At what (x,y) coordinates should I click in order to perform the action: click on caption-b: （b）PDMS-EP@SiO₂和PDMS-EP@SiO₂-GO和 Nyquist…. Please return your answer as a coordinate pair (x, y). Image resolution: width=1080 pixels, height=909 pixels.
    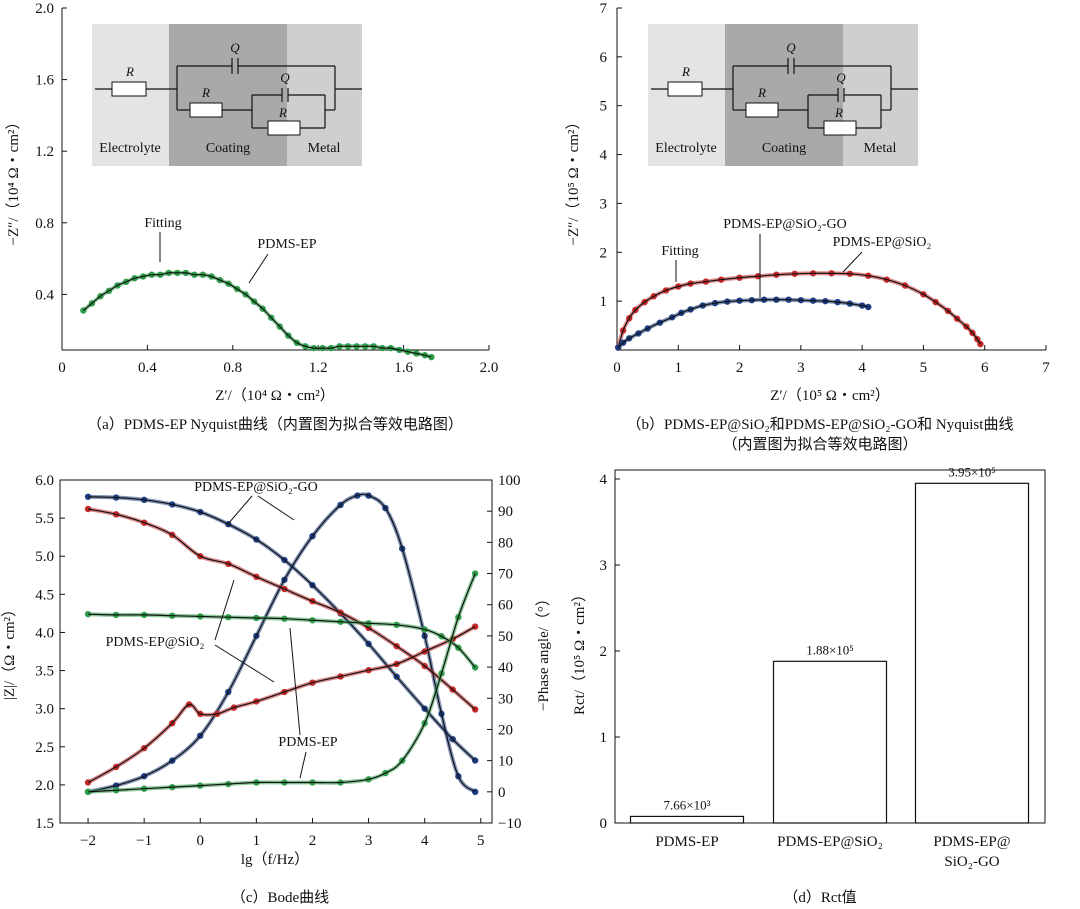
    Looking at the image, I should click on (820, 425).